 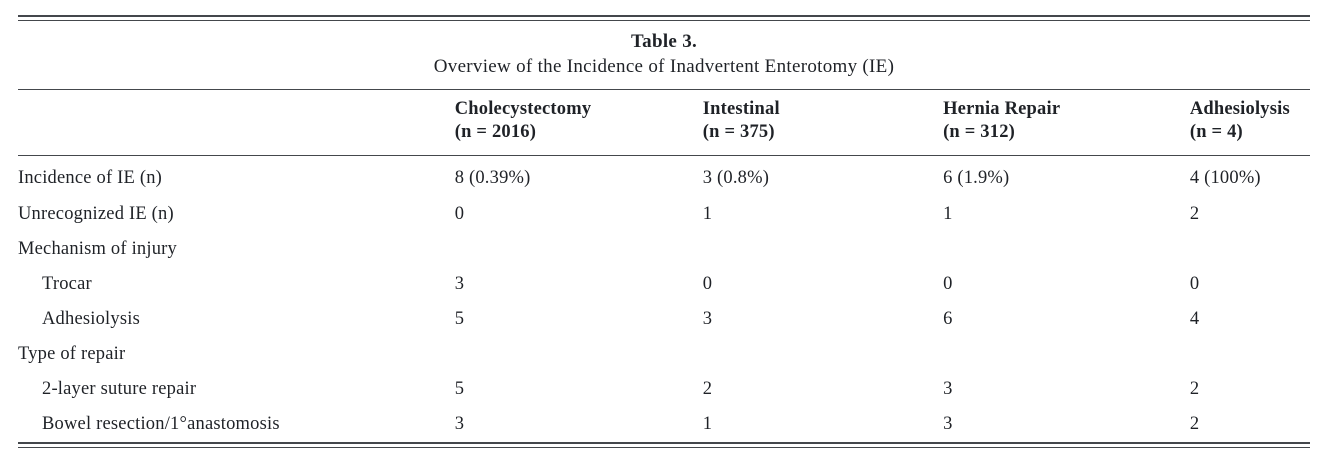 I want to click on cell-value: 8 (0.39%), so click(x=492, y=178).